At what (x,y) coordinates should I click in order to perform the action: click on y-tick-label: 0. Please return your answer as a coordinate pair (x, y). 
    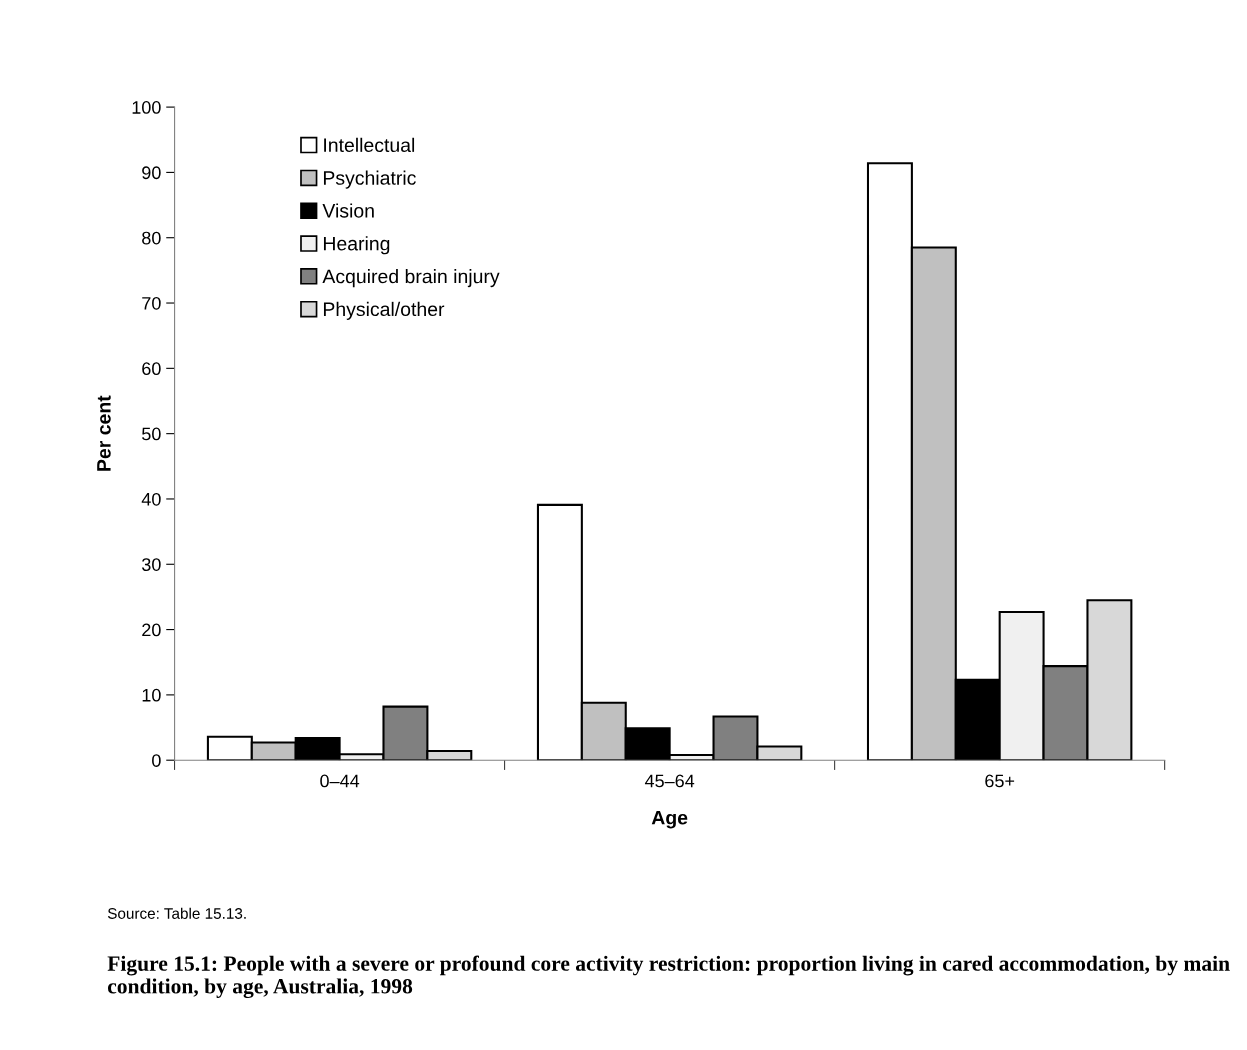
    Looking at the image, I should click on (156, 760).